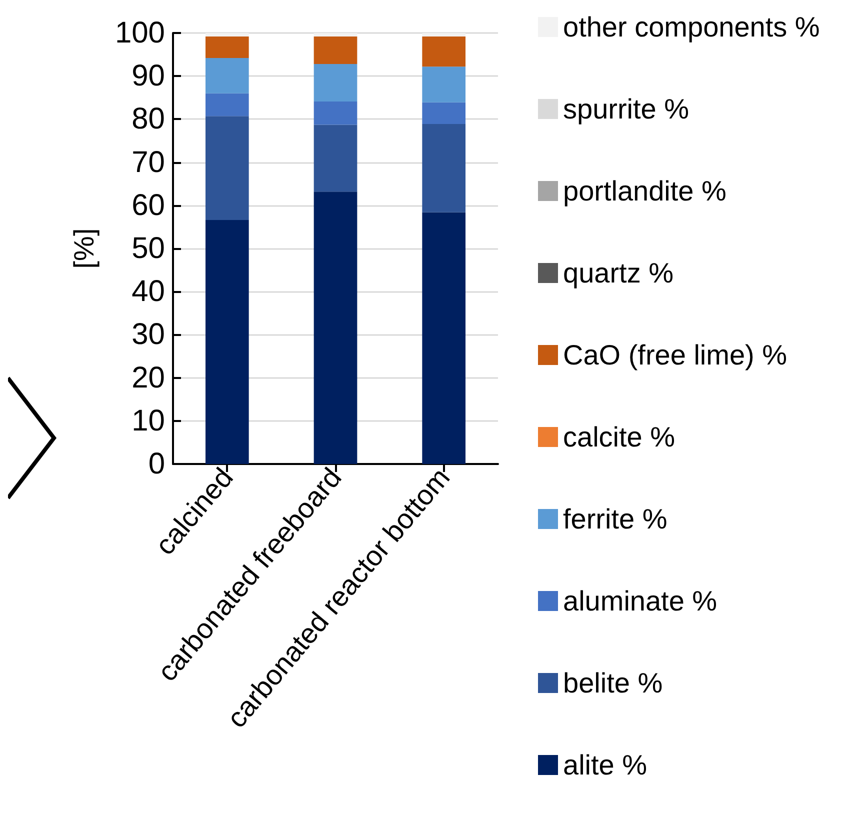  What do you see at coordinates (691, 27) in the screenshot?
I see `legend-label: other components %` at bounding box center [691, 27].